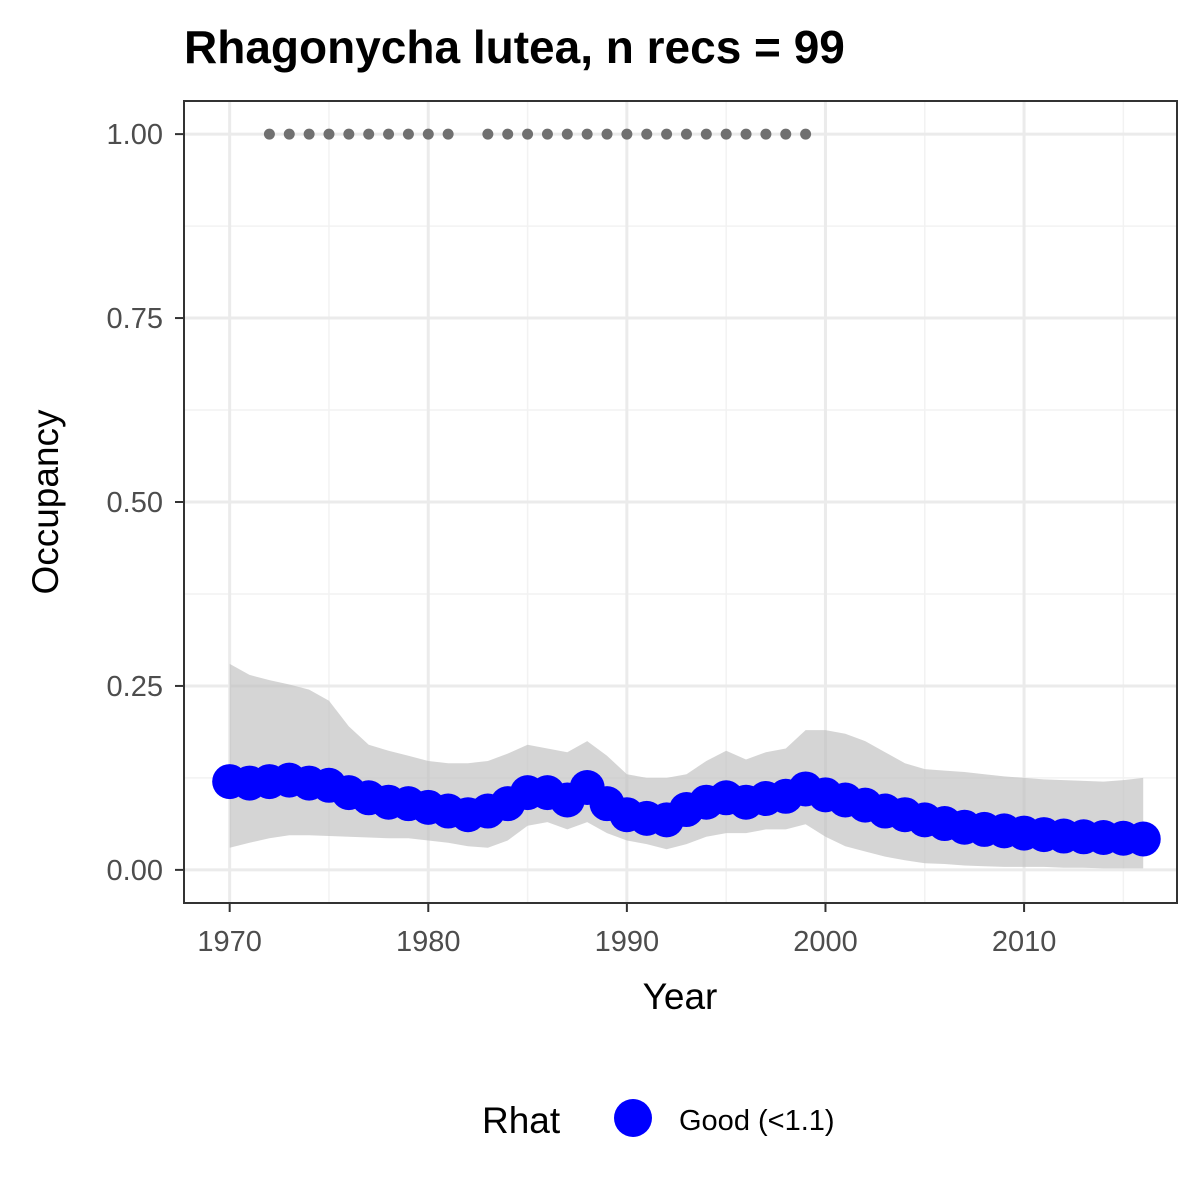 The image size is (1200, 1200). Describe the element at coordinates (45, 502) in the screenshot. I see `y-axis-title: Occupancy` at that location.